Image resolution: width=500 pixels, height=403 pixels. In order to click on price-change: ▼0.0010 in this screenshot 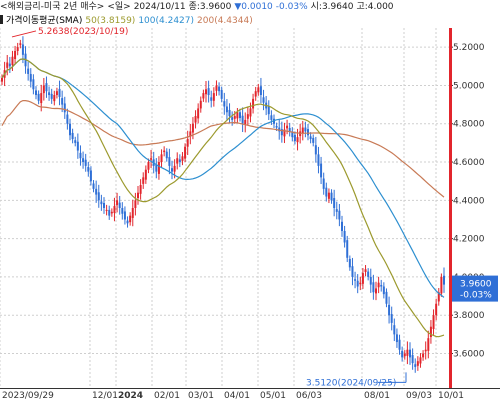, I will do `click(253, 7)`.